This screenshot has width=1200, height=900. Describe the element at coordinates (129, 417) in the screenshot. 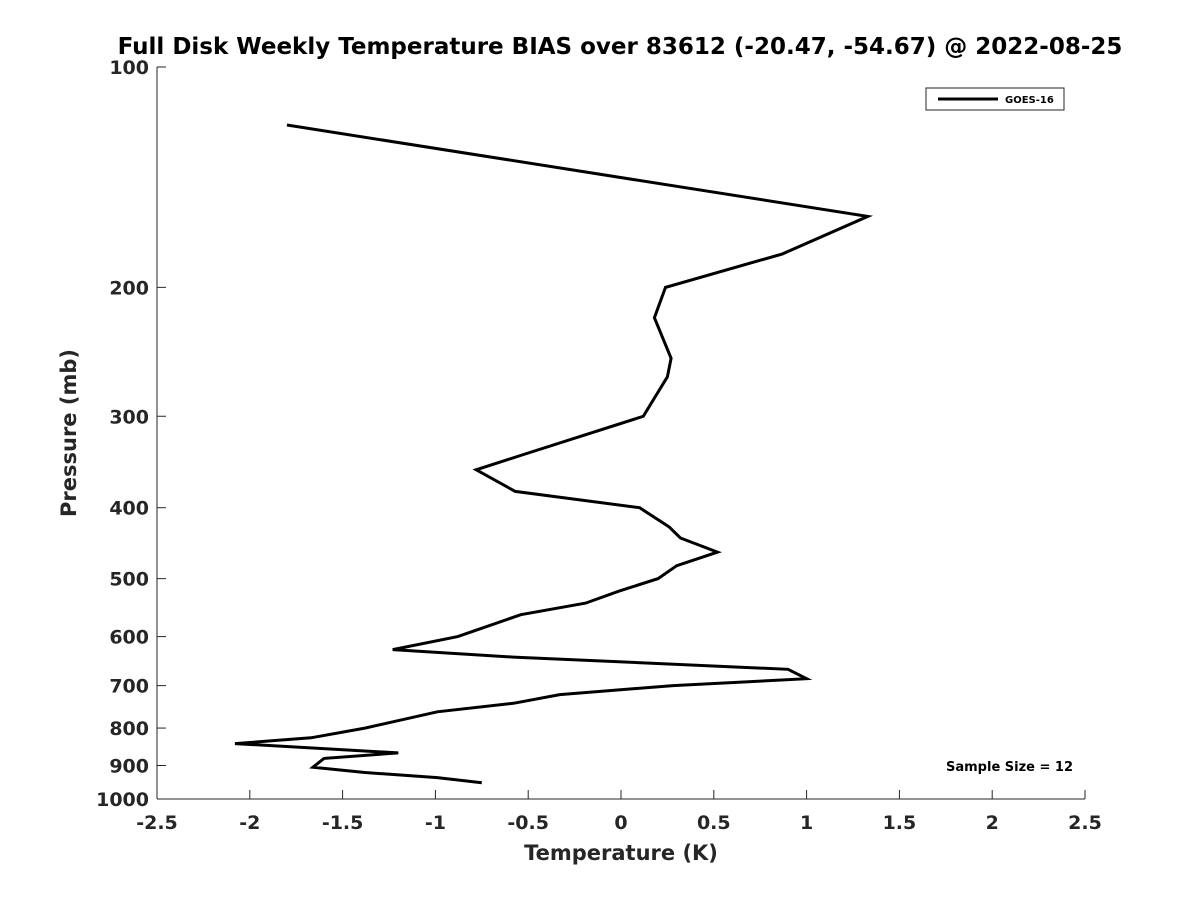

I see `y-tick-label-300: 300` at that location.